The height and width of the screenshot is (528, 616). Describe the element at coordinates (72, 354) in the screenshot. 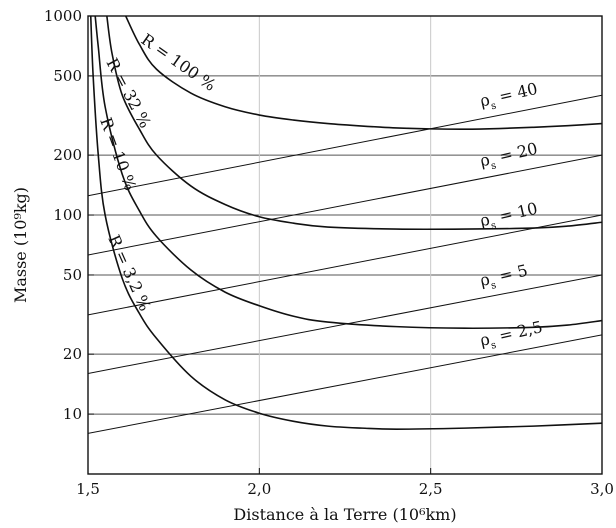

I see `y-tick-label: 20` at that location.